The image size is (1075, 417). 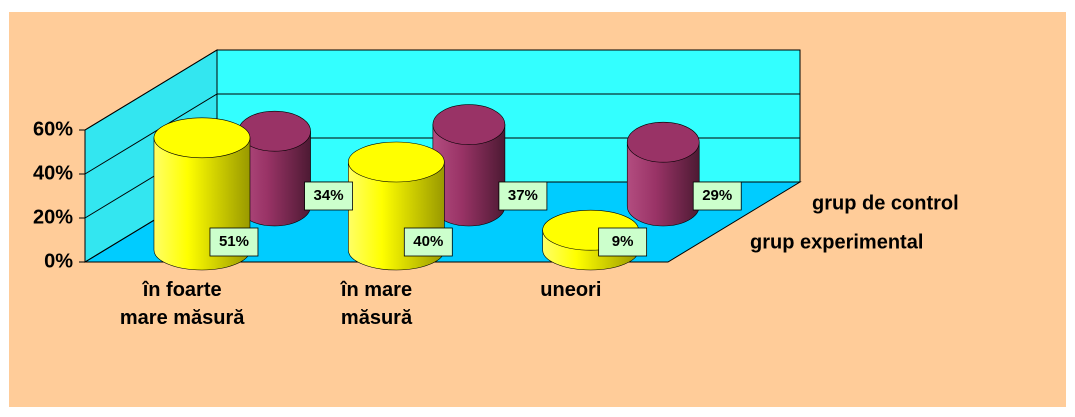 What do you see at coordinates (53, 129) in the screenshot?
I see `y-tick-label: 60%` at bounding box center [53, 129].